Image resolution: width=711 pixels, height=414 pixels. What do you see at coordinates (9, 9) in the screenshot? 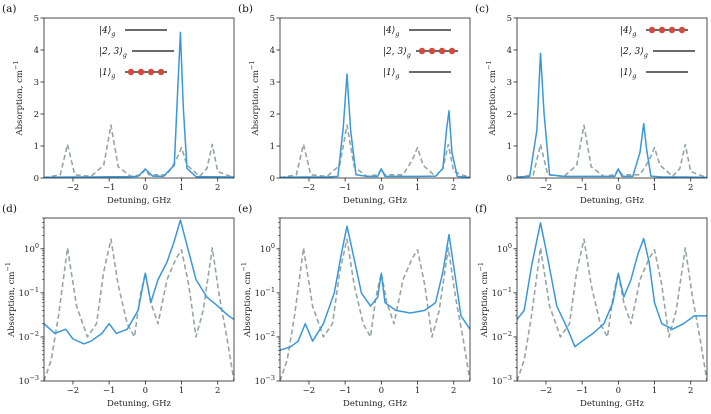
I see `panel-label: (a)` at bounding box center [9, 9].